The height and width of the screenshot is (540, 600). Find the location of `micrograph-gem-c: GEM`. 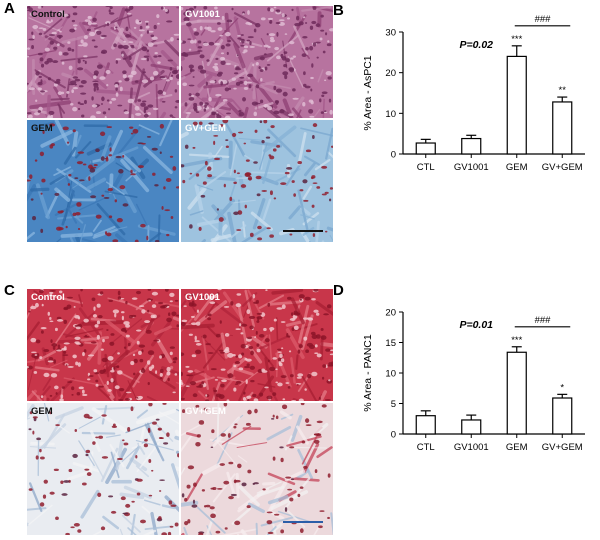

micrograph-gem-c: GEM is located at coordinates (103, 469).